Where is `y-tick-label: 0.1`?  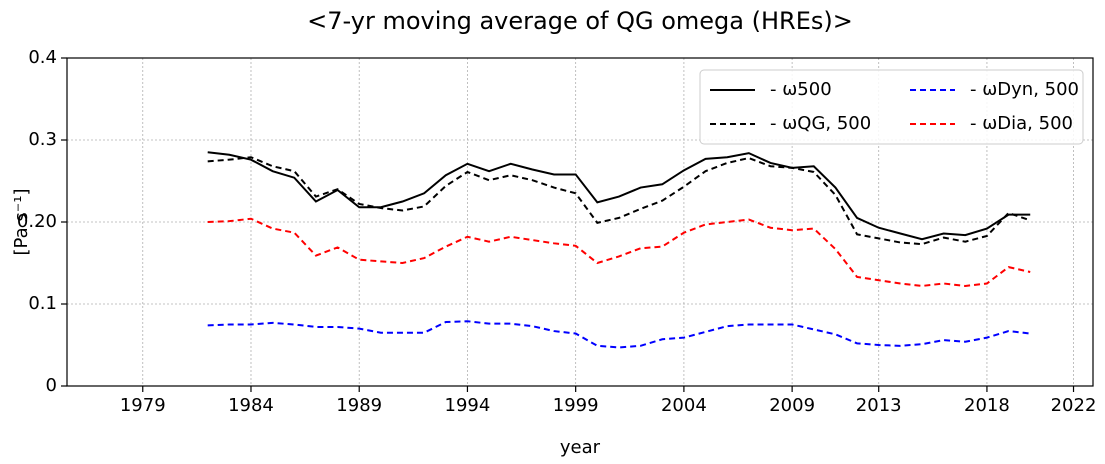
y-tick-label: 0.1 is located at coordinates (42, 303).